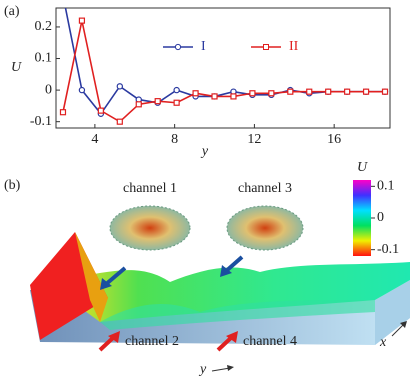 This screenshot has height=384, width=415. Describe the element at coordinates (362, 218) in the screenshot. I see `colorbar-gradient` at that location.